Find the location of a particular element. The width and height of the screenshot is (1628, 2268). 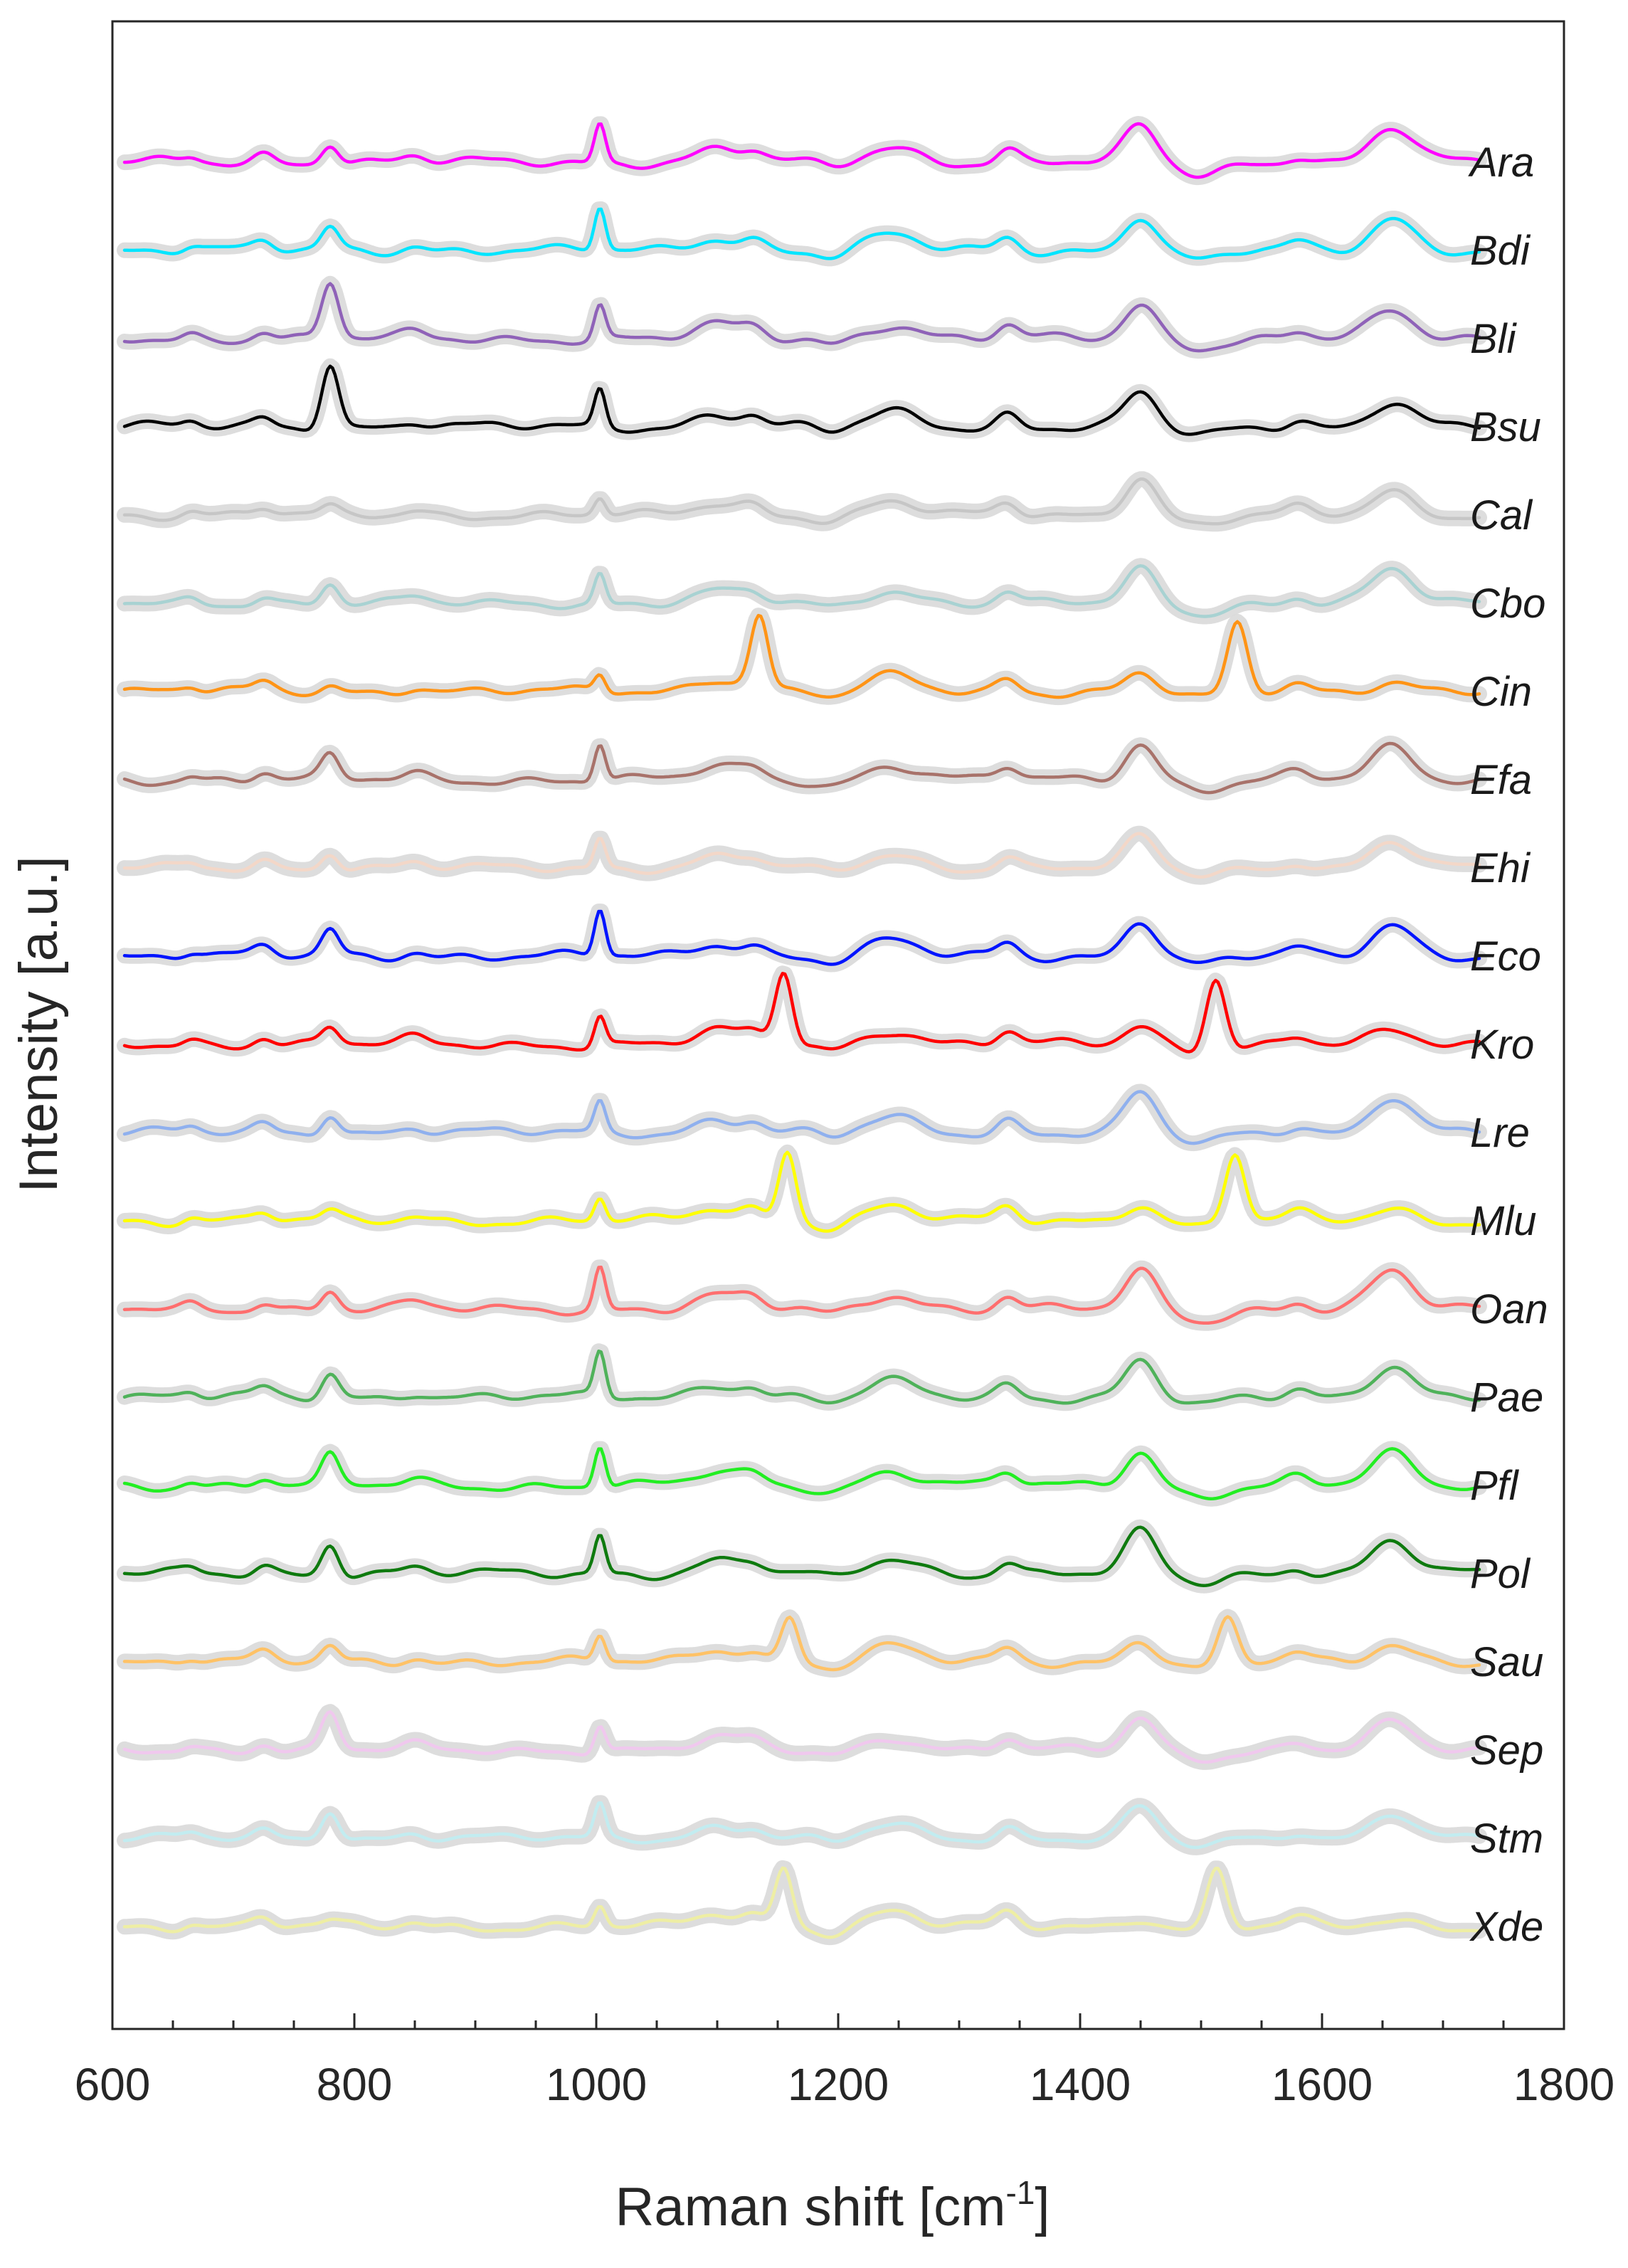

series-line-efa is located at coordinates (802, 768).